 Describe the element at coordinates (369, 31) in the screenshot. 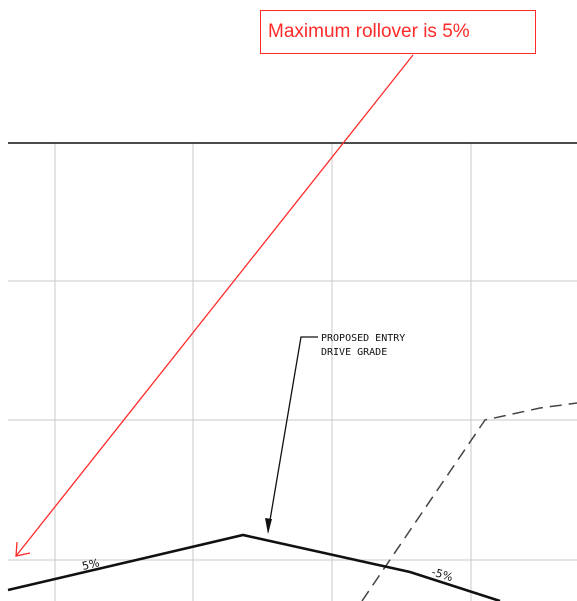

I see `callout-text: Maximum rollover is 5%` at that location.